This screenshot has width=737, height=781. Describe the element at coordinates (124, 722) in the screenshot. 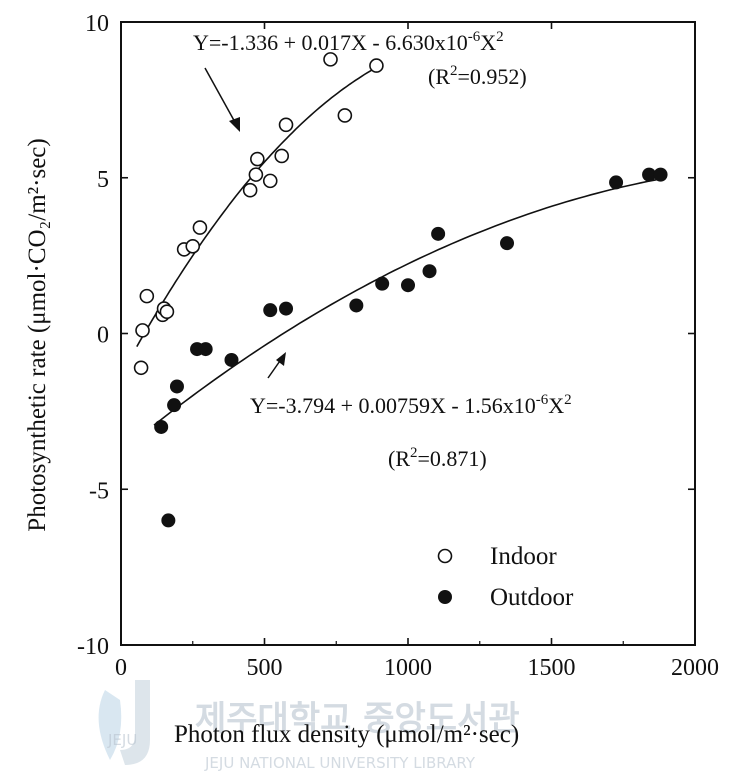

I see `university-logo-icon: JEJU` at that location.